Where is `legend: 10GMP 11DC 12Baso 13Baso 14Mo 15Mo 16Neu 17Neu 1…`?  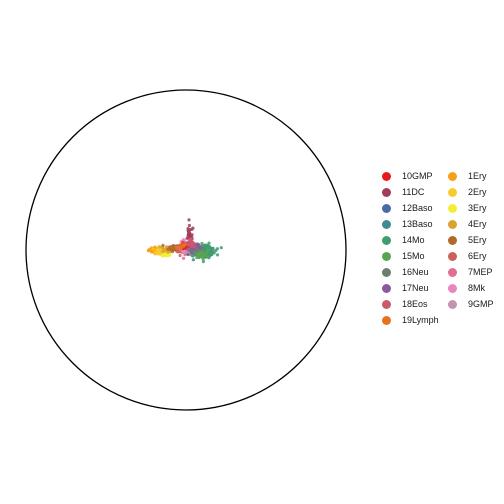 legend: 10GMP 11DC 12Baso 13Baso 14Mo 15Mo 16Neu 17Neu 1… is located at coordinates (441, 246).